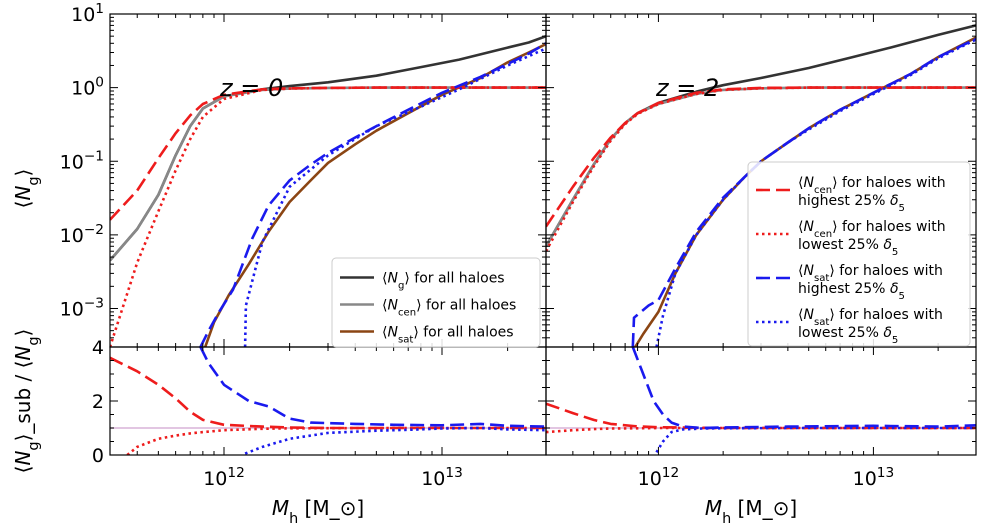 The image size is (996, 528). I want to click on panel-label-0: z = 0, so click(251, 88).